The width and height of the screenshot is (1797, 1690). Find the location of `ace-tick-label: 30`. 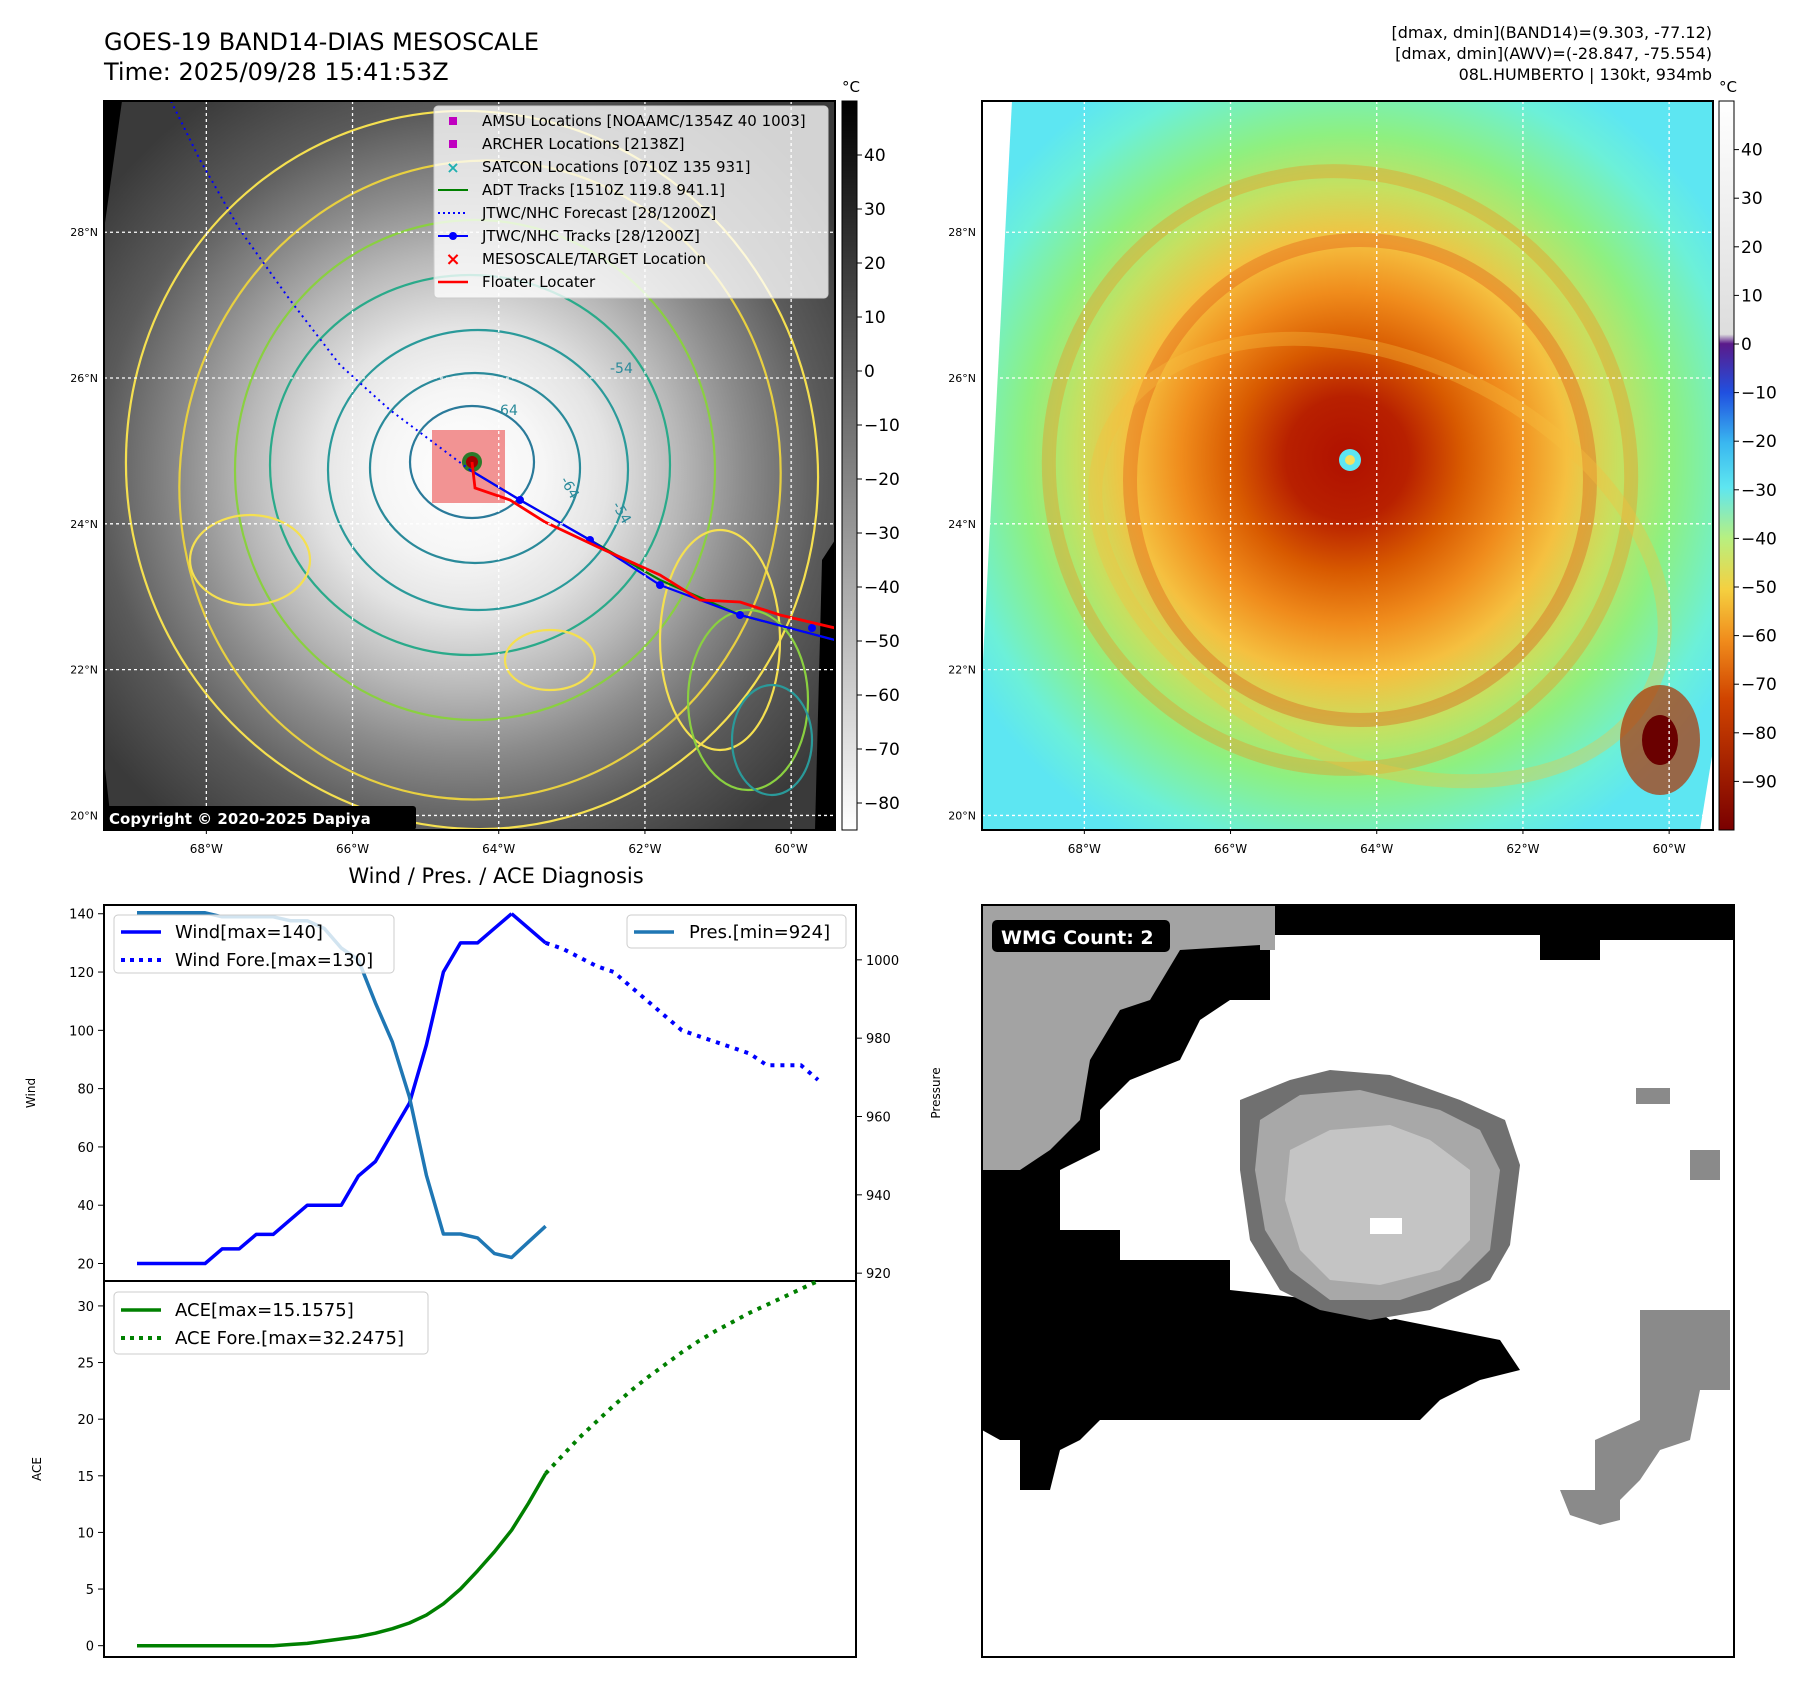

ace-tick-label: 30 is located at coordinates (85, 1307).